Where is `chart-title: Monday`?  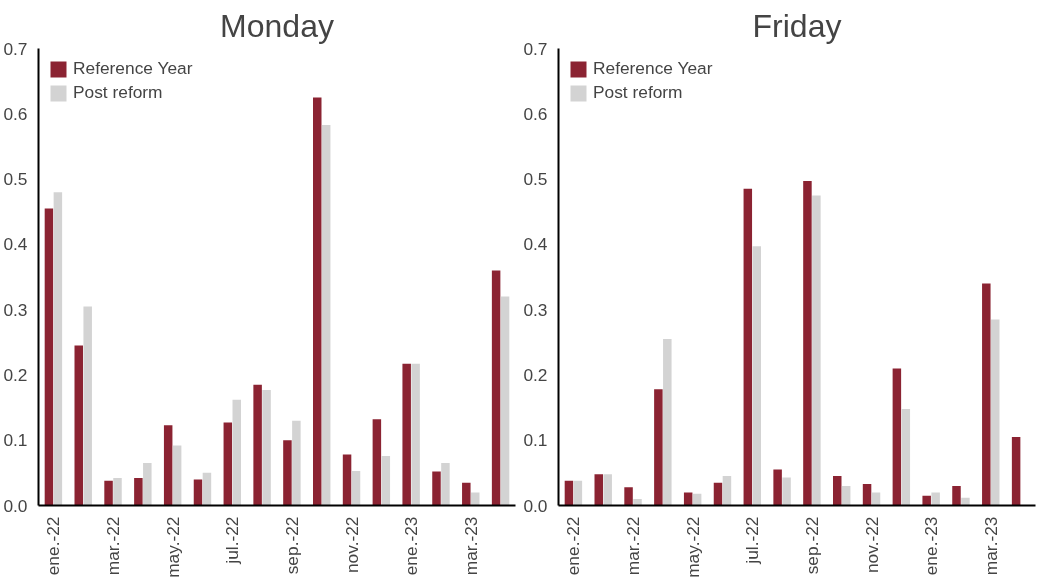
chart-title: Monday is located at coordinates (277, 25).